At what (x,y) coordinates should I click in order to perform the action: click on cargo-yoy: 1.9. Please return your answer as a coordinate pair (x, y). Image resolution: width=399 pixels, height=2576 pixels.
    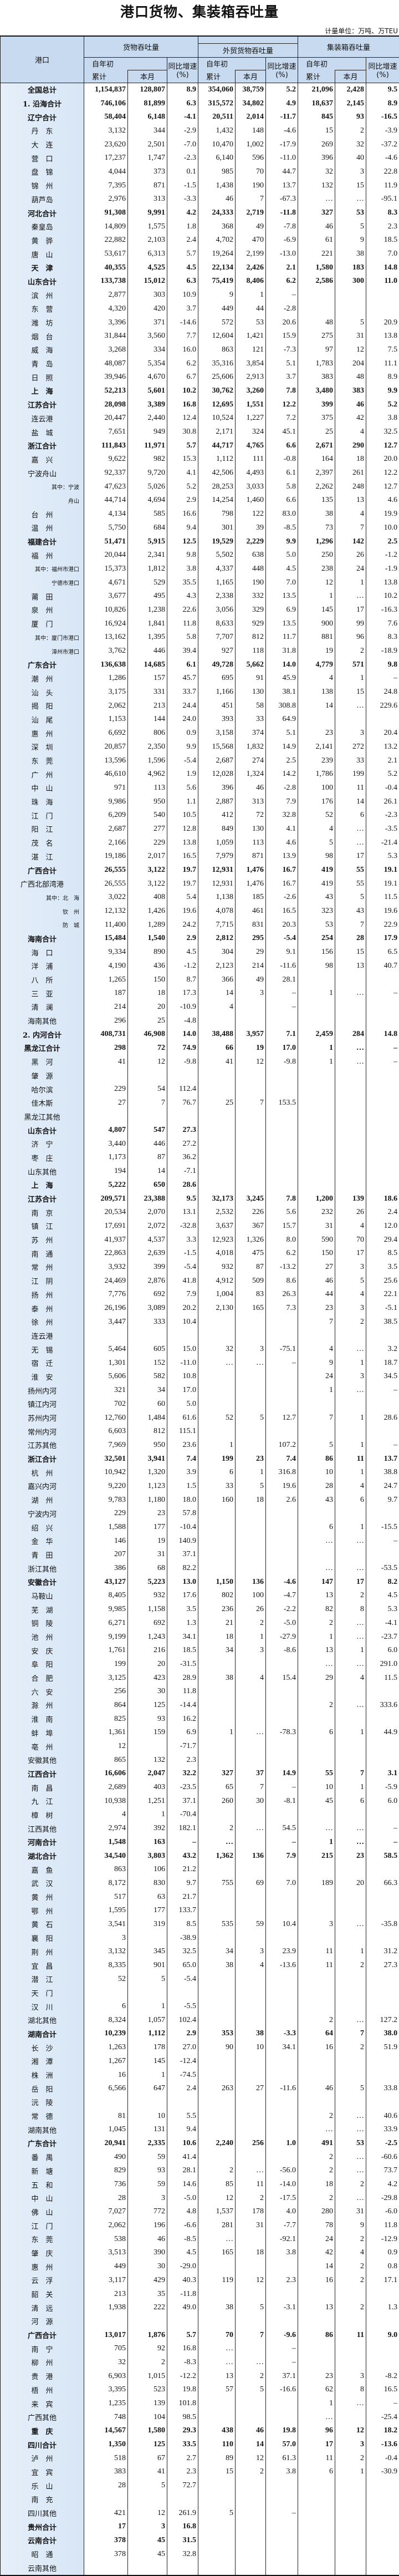
    Looking at the image, I should click on (182, 774).